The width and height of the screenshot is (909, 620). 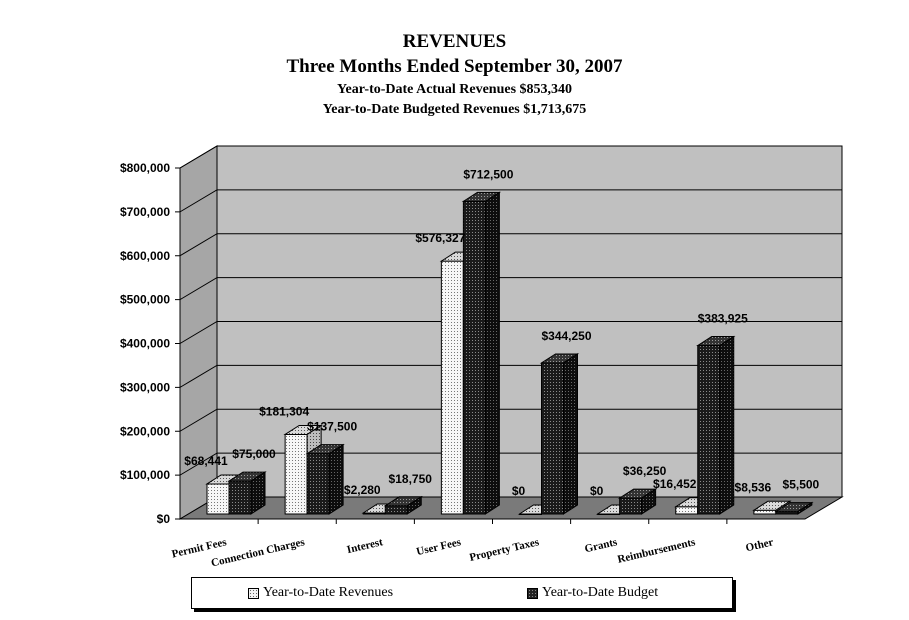 What do you see at coordinates (332, 427) in the screenshot?
I see `data-label: $137,500` at bounding box center [332, 427].